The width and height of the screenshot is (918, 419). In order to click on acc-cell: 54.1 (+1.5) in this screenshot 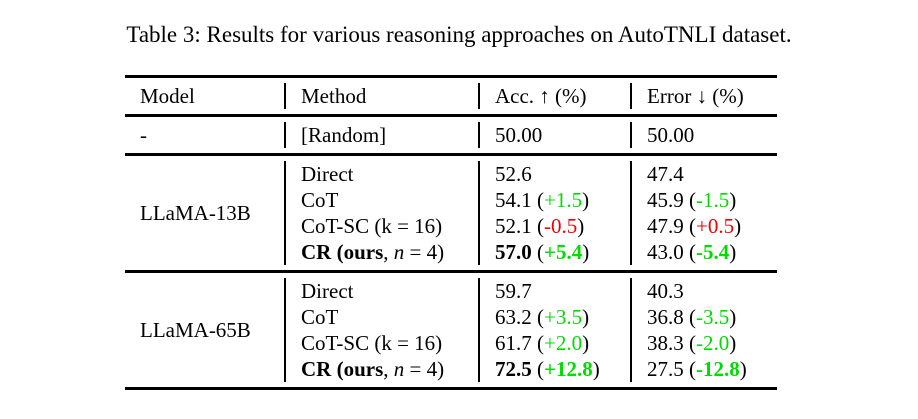, I will do `click(554, 200)`.